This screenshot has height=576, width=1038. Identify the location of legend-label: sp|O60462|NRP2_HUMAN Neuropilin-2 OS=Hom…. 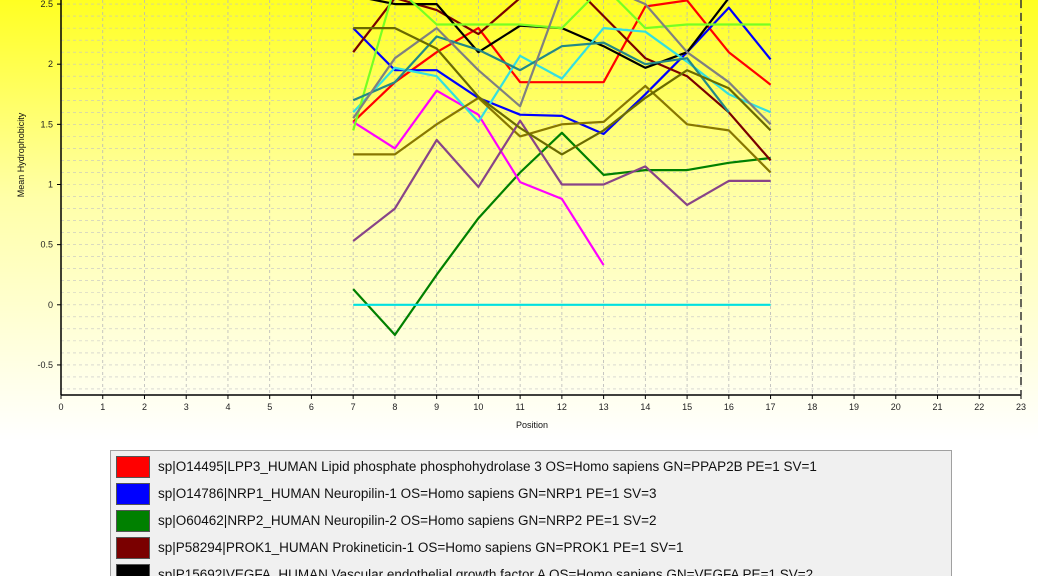
(407, 520).